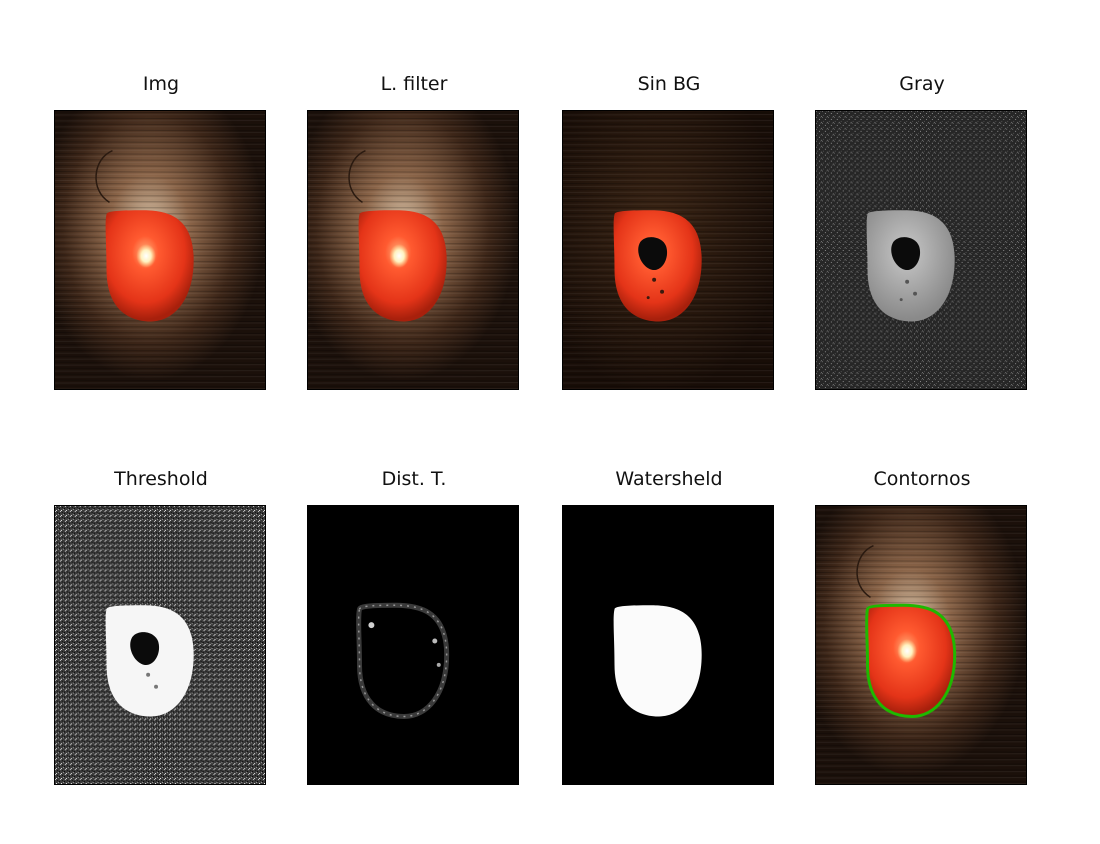  I want to click on panel-title: Contornos, so click(922, 479).